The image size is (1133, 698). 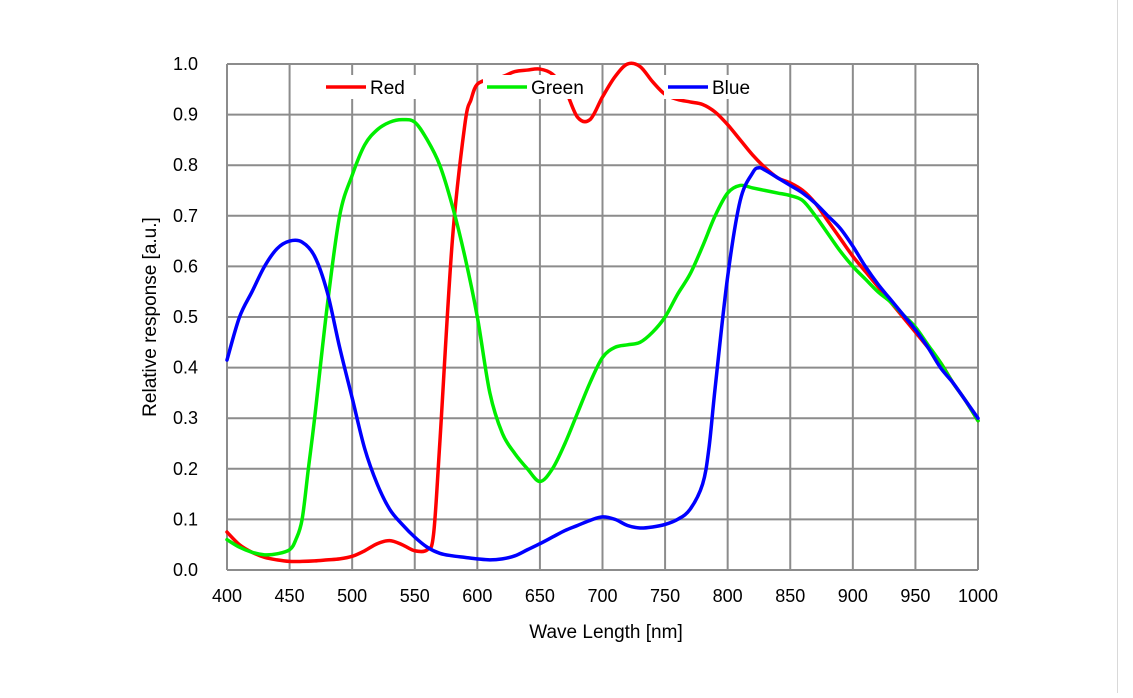 I want to click on y-tick-label: 0.5, so click(x=185, y=317).